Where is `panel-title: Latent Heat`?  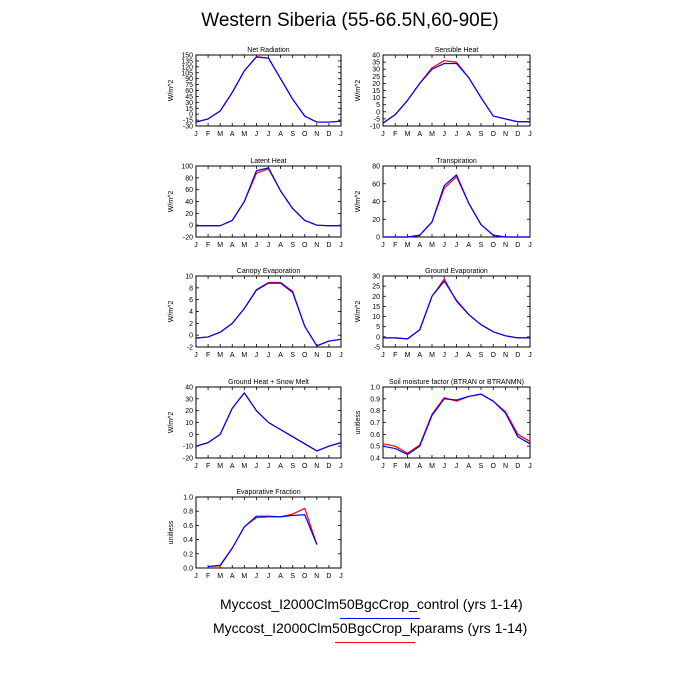 panel-title: Latent Heat is located at coordinates (268, 161).